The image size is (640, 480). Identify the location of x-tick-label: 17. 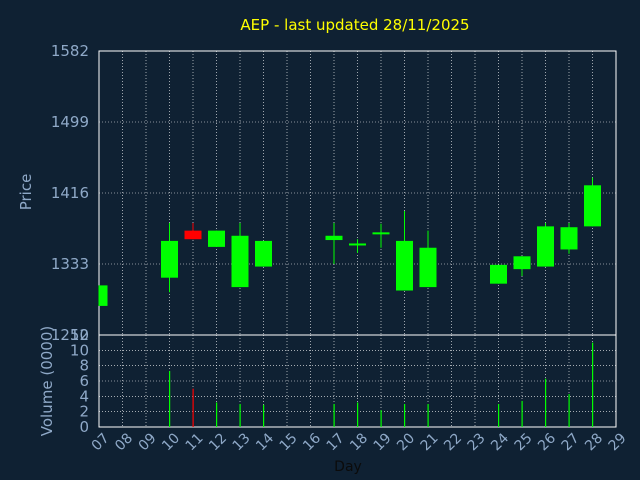
(336, 442).